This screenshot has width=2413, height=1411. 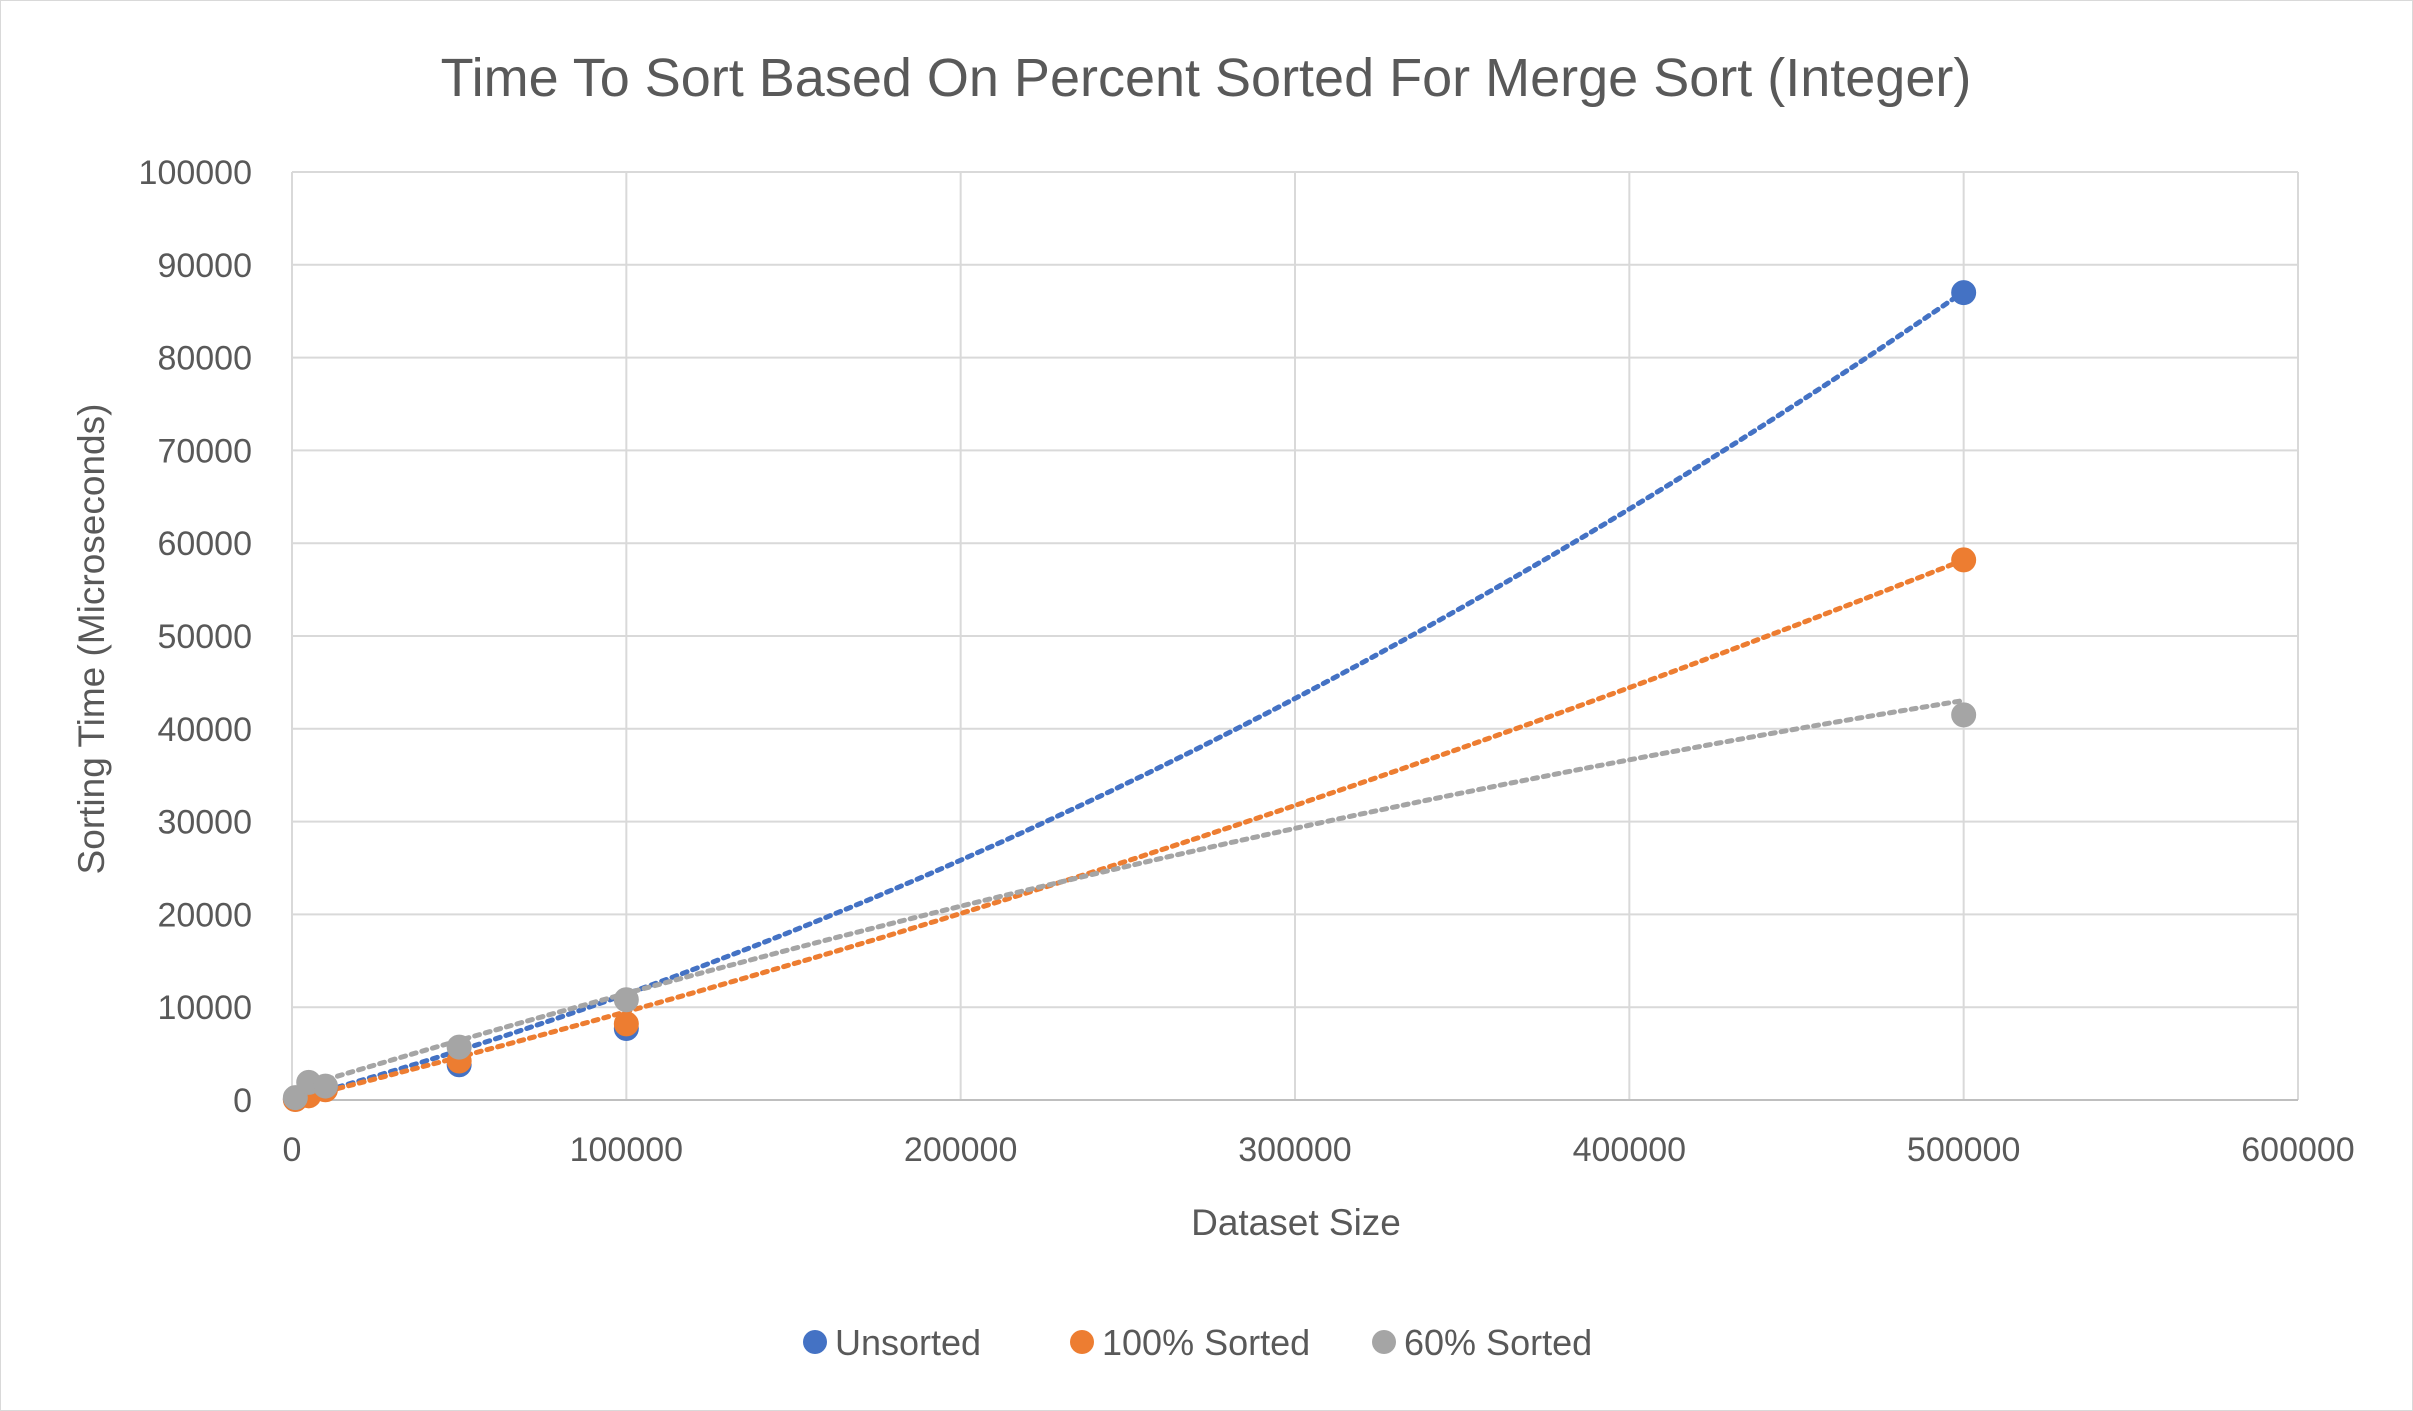 I want to click on x-tick-label: 400000, so click(x=1629, y=1150).